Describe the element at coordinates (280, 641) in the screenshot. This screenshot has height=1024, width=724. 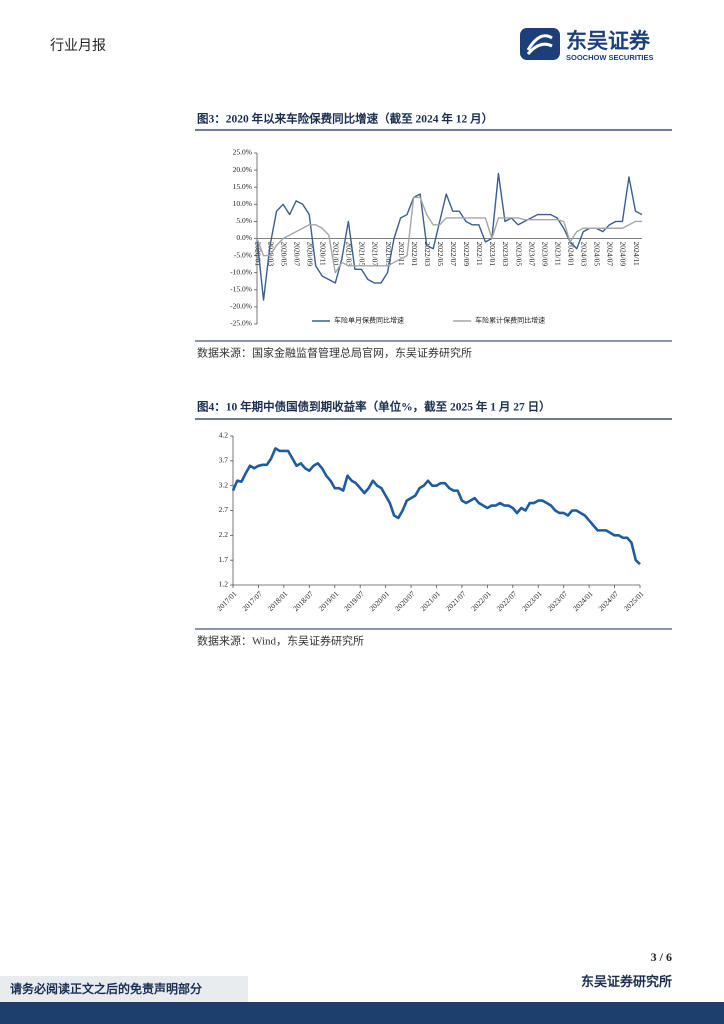
I see `figure-source: 数据来源：Wind，东吴证券研究所` at that location.